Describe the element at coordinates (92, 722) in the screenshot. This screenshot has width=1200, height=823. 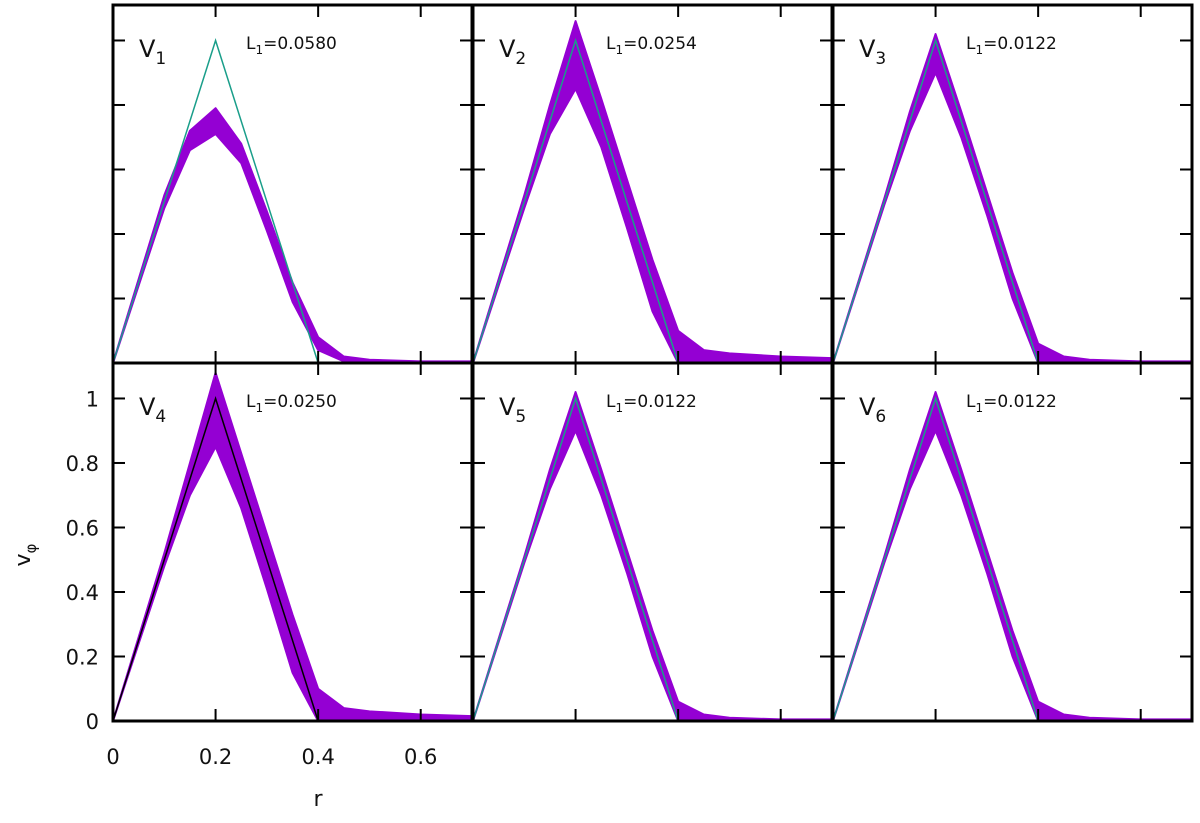
I see `y-tick-label: 0` at that location.